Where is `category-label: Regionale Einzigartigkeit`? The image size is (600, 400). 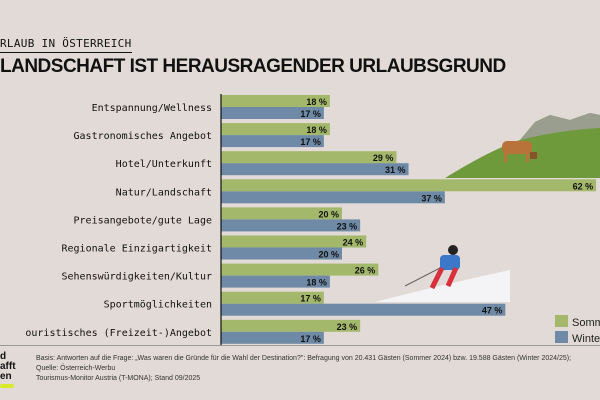 category-label: Regionale Einzigartigkeit is located at coordinates (136, 249).